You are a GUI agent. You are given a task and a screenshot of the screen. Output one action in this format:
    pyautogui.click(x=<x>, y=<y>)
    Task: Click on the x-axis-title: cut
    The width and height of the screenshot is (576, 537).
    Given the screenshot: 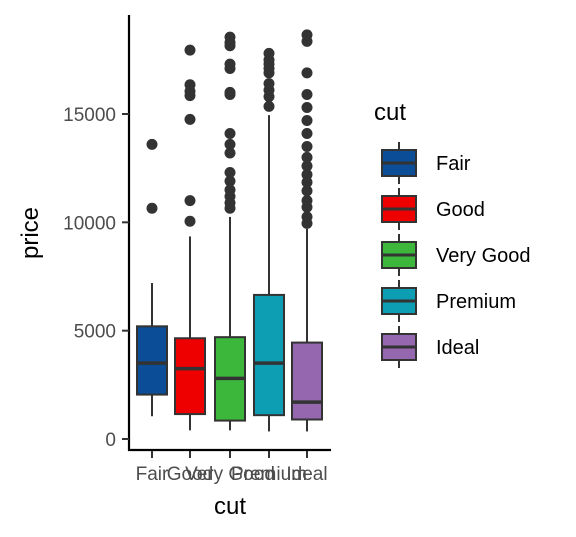 What is the action you would take?
    pyautogui.click(x=230, y=506)
    